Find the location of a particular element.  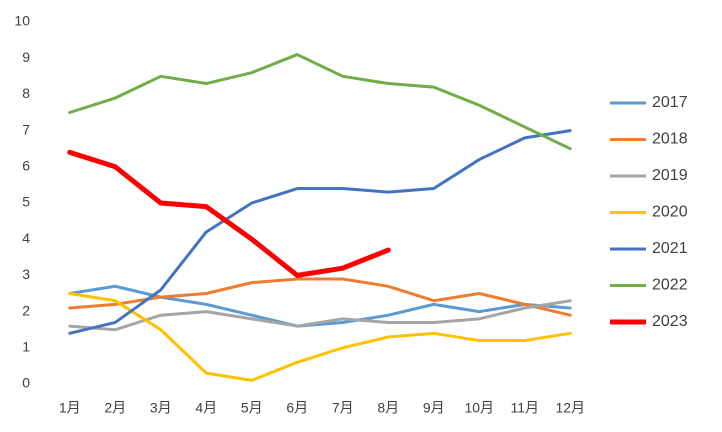

y-tick-label: 6 is located at coordinates (26, 166).